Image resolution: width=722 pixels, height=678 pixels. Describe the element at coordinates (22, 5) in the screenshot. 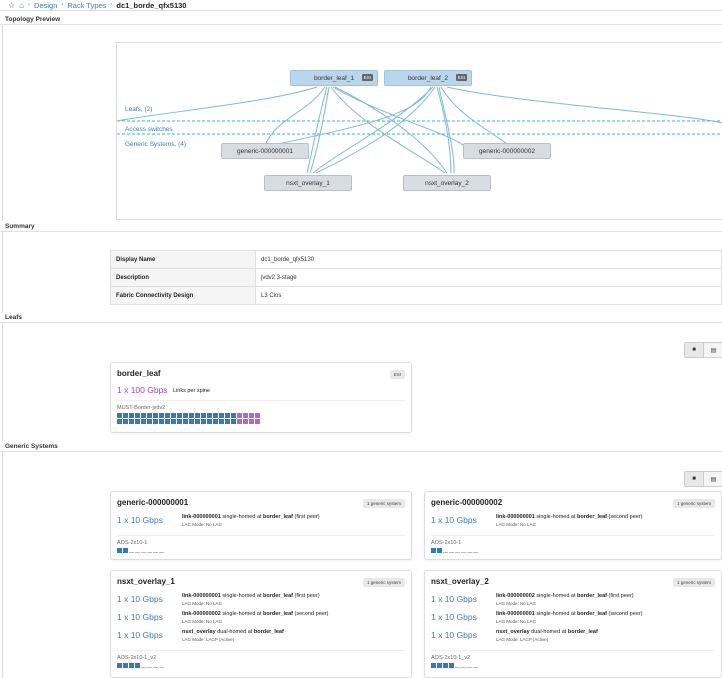

I see `home-icon: ⌂` at that location.